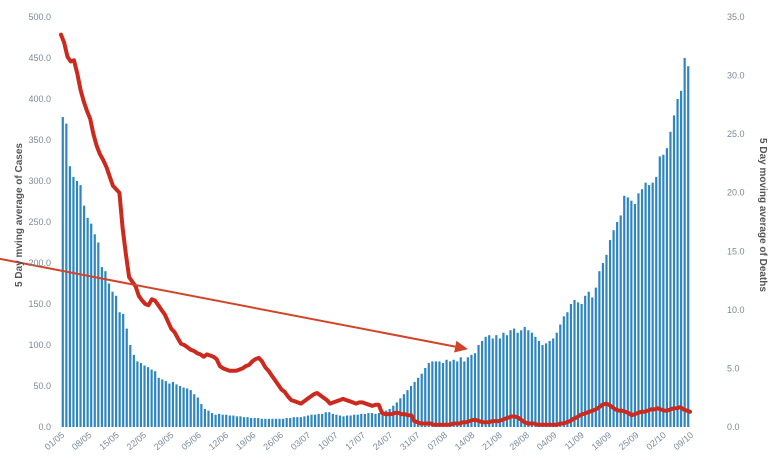 The image size is (773, 460). I want to click on right-tick-label: 25.0, so click(736, 134).